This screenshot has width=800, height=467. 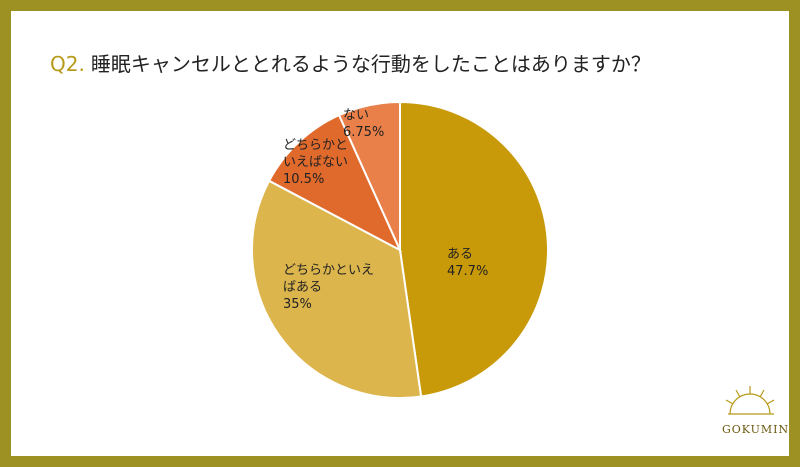 What do you see at coordinates (364, 124) in the screenshot?
I see `slice-label: ない 6.75%` at bounding box center [364, 124].